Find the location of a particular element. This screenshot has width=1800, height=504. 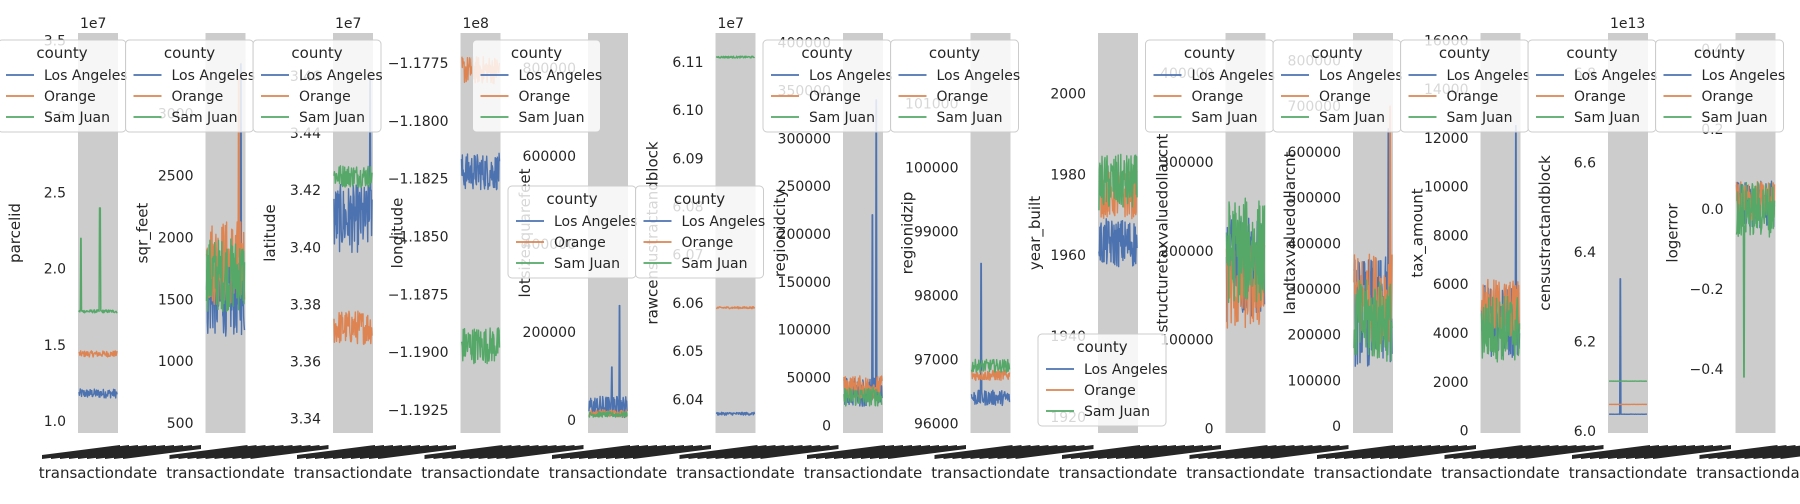

ytick-label: 1960 is located at coordinates (1068, 256).